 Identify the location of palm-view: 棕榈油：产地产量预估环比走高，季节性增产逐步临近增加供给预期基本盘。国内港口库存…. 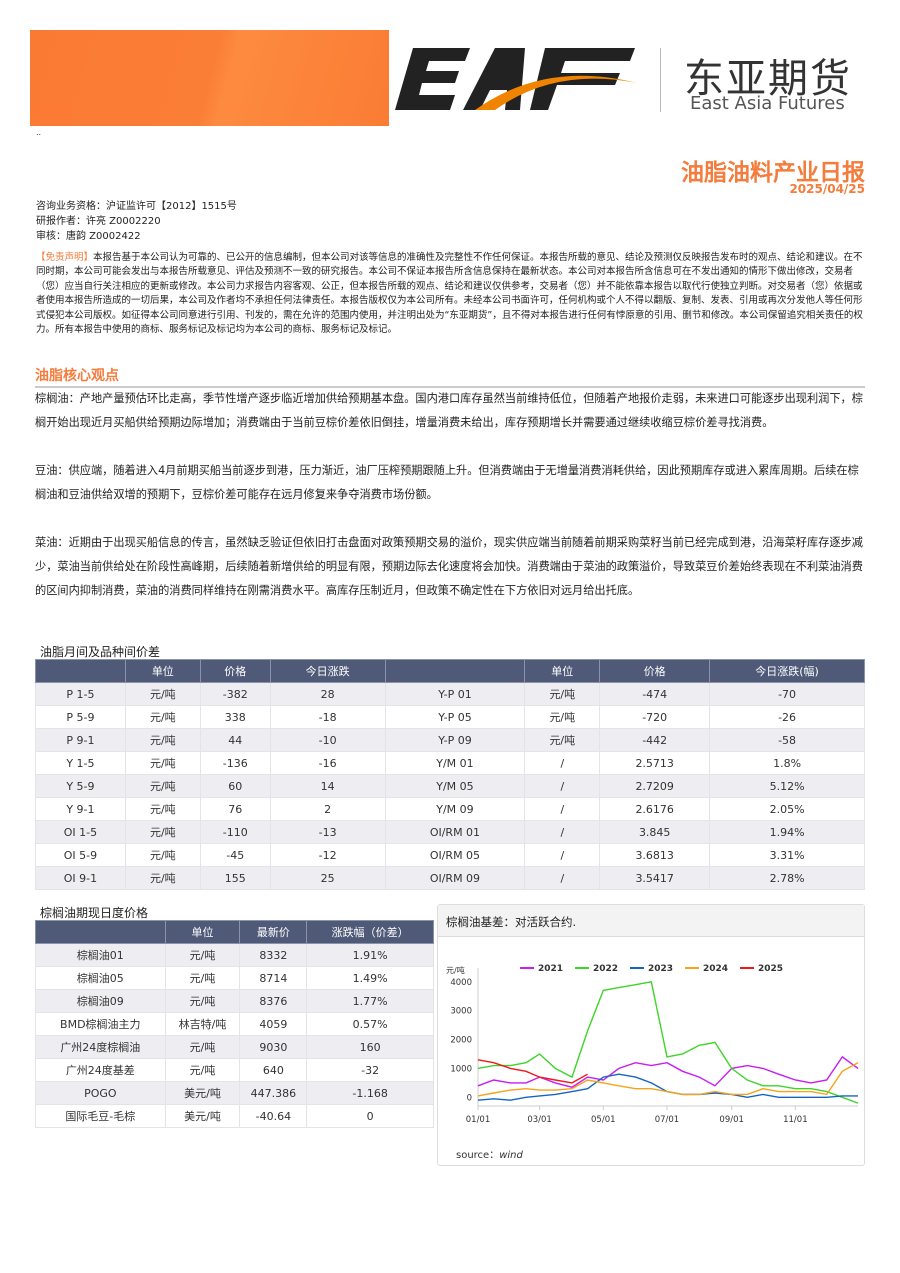
(449, 410).